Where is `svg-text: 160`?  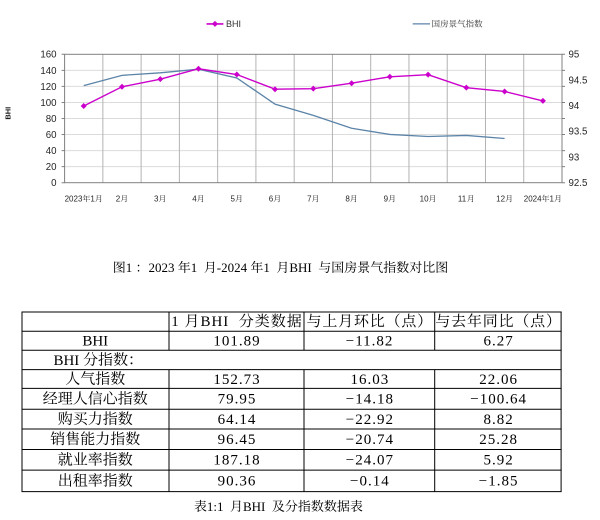
svg-text: 160 is located at coordinates (48, 55).